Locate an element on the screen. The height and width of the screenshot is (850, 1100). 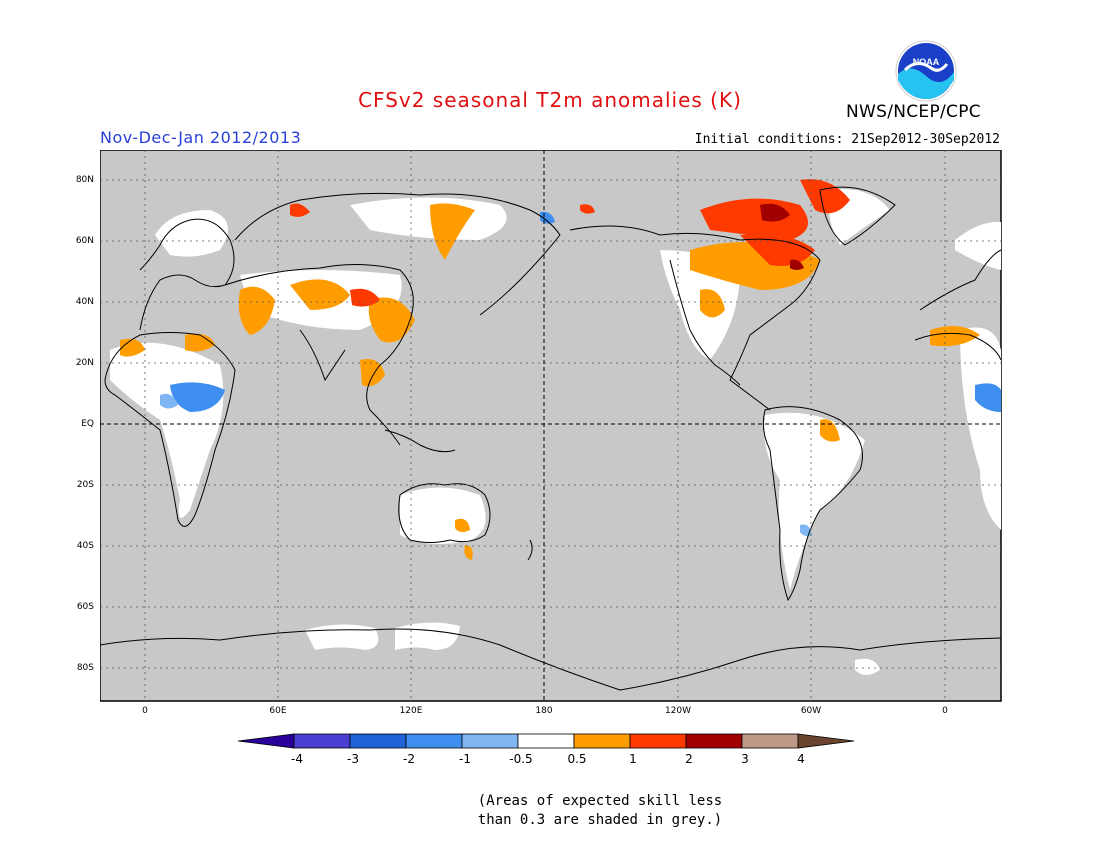
noaa-logo-text: NOAA is located at coordinates (926, 62).